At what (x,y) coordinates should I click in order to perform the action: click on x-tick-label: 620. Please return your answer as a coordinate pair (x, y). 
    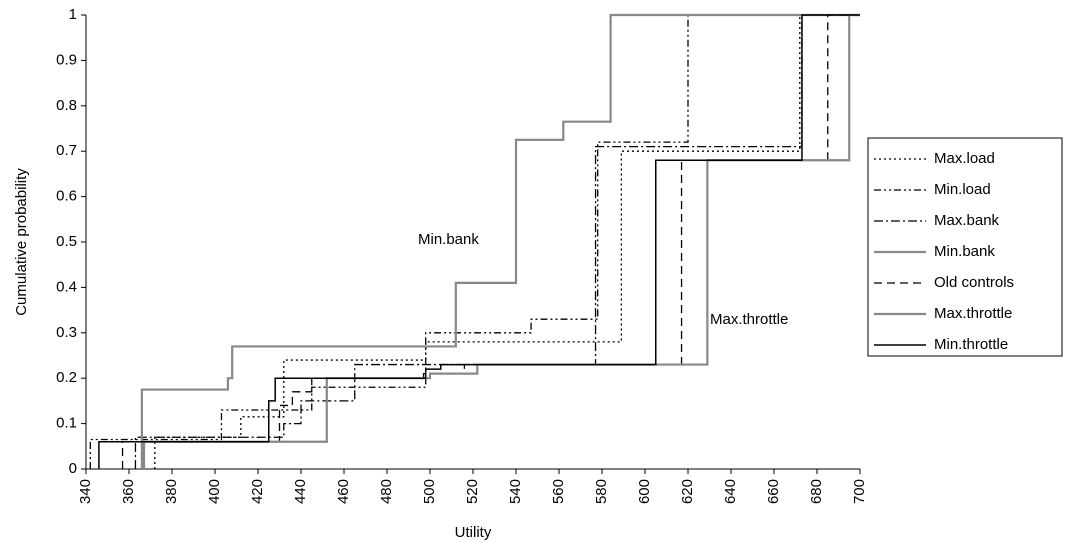
    Looking at the image, I should click on (687, 491).